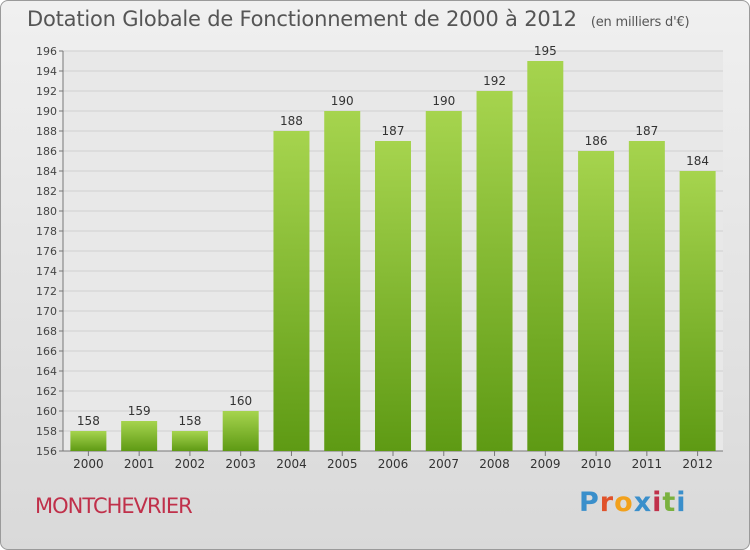 Image resolution: width=750 pixels, height=550 pixels. What do you see at coordinates (46, 331) in the screenshot?
I see `y-tick-label: 168` at bounding box center [46, 331].